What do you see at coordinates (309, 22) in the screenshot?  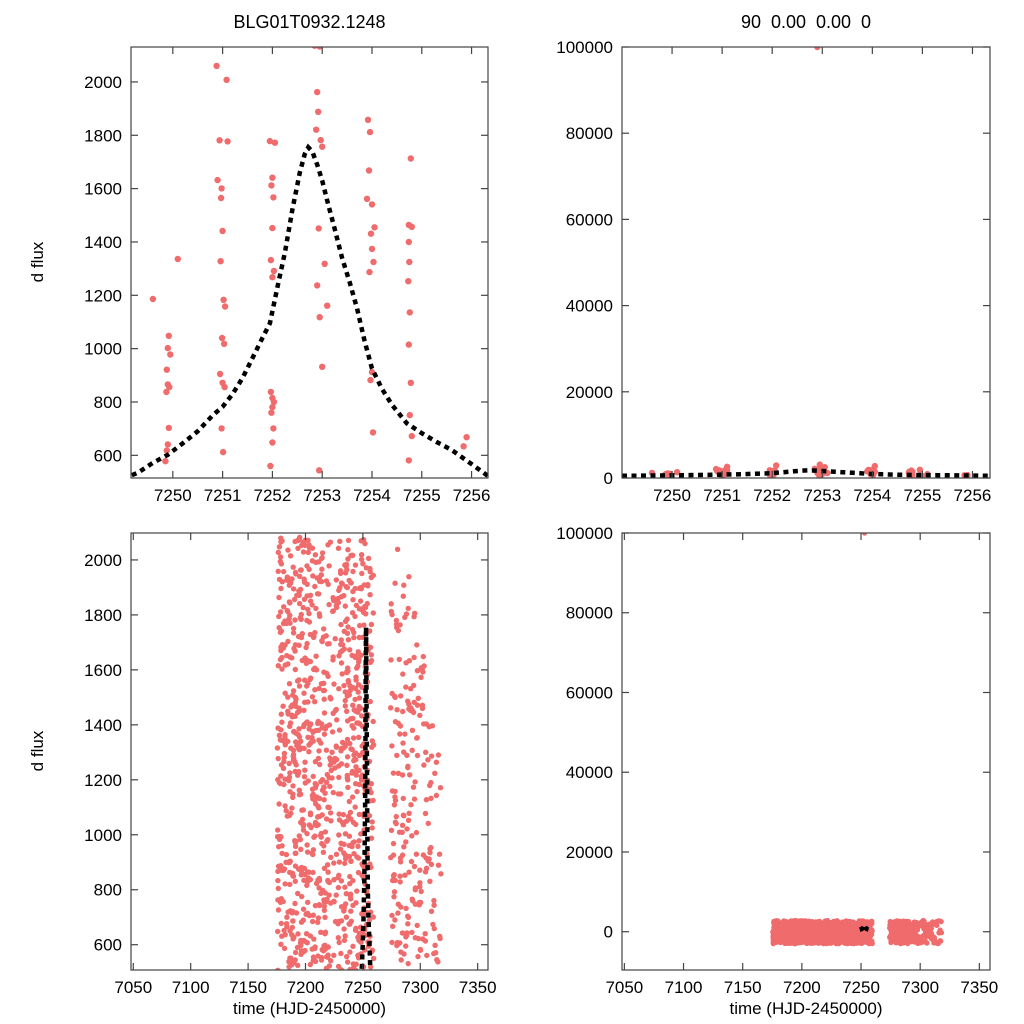 I see `panel-title-left: BLG01T0932.1248` at bounding box center [309, 22].